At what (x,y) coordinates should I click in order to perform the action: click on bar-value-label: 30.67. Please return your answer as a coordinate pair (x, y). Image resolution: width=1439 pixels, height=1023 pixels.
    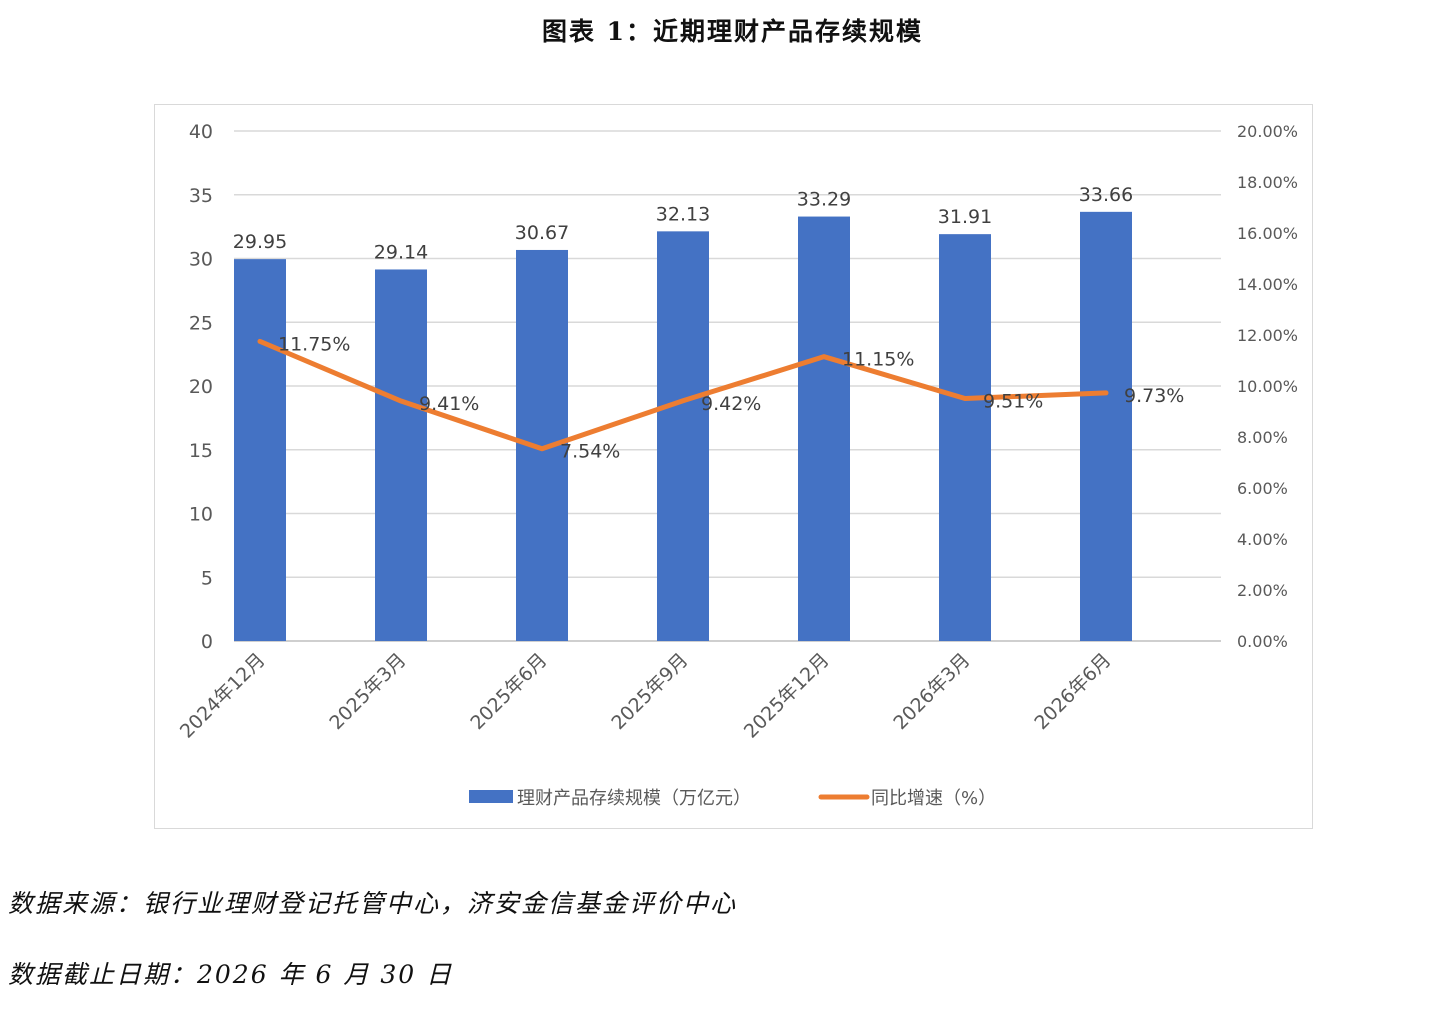
    Looking at the image, I should click on (542, 233).